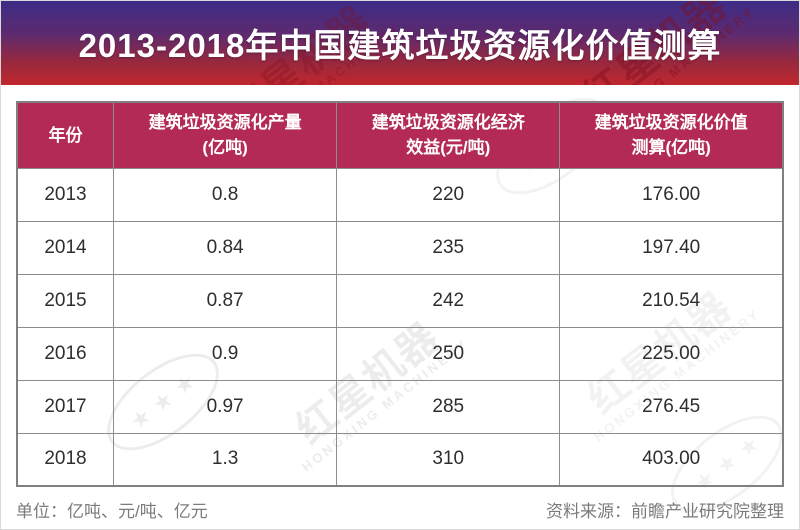 The height and width of the screenshot is (530, 800). What do you see at coordinates (665, 511) in the screenshot?
I see `source-note: 资料来源：前瞻产业研究院整理` at bounding box center [665, 511].